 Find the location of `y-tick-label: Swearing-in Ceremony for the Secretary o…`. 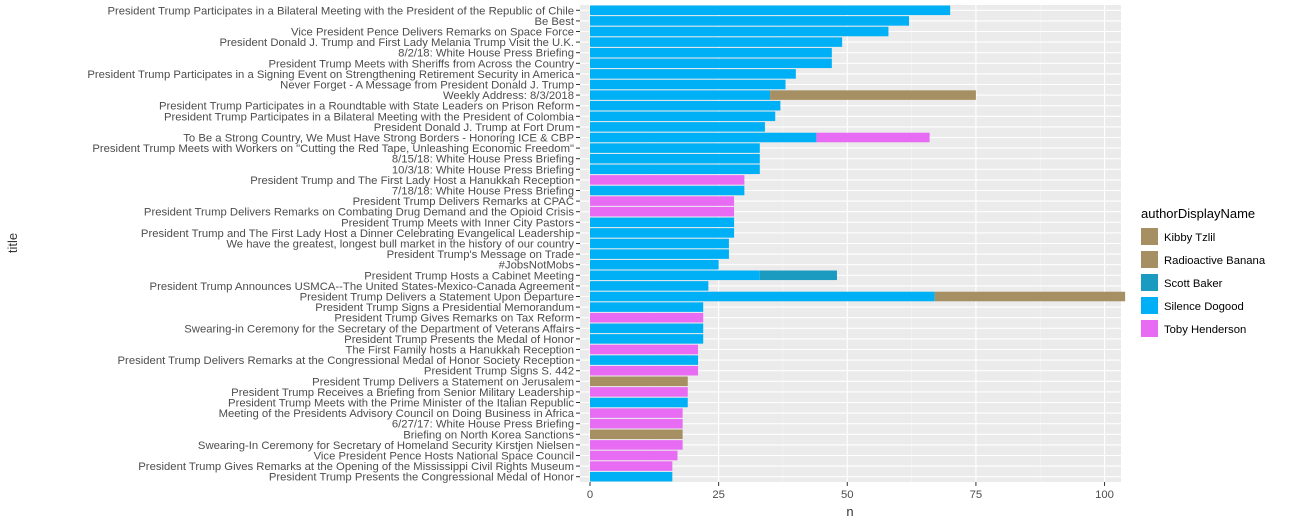

y-tick-label: Swearing-in Ceremony for the Secretary o… is located at coordinates (379, 329).